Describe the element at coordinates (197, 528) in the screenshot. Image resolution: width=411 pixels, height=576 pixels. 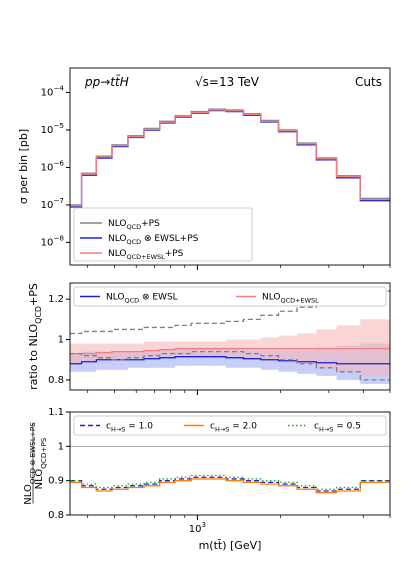
I see `x-tick-label: 103` at that location.